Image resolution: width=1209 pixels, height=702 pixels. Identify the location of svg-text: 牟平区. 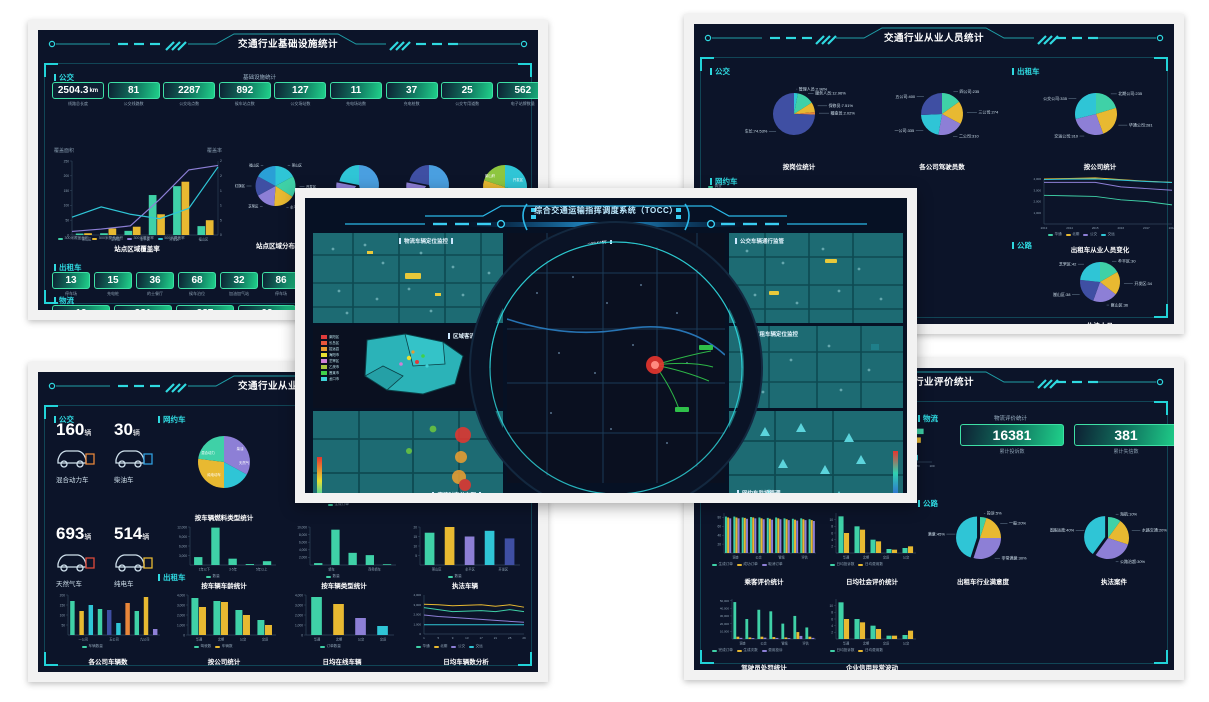
(470, 568).